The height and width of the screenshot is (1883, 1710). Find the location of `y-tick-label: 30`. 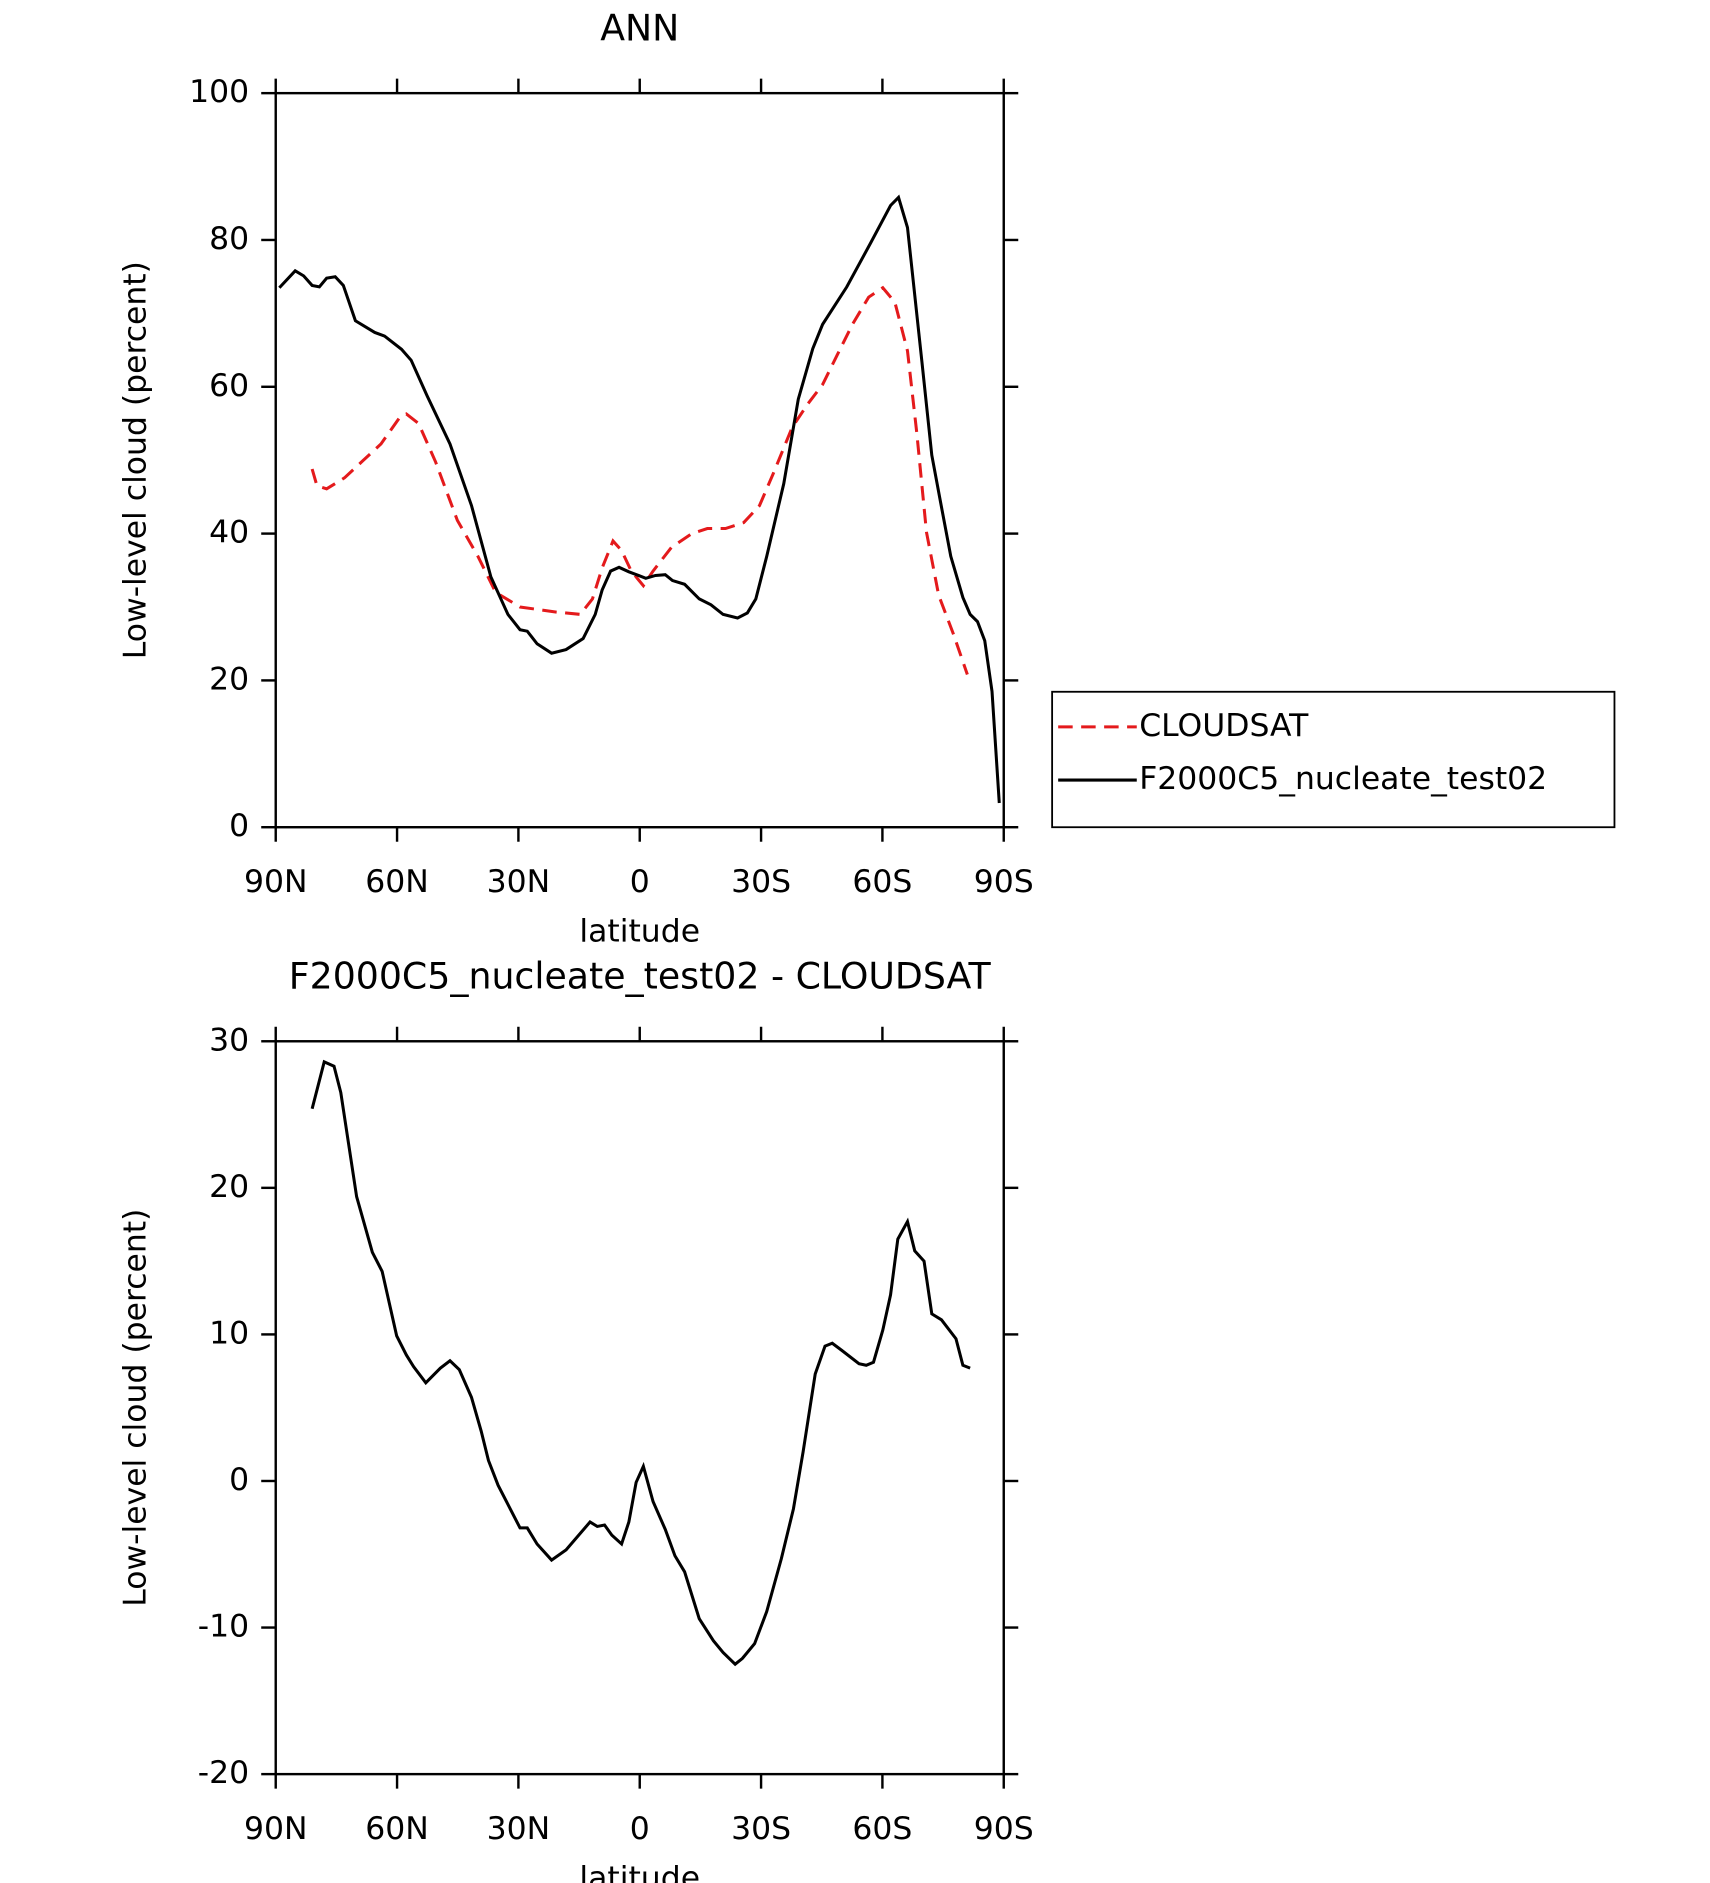

y-tick-label: 30 is located at coordinates (229, 1040).